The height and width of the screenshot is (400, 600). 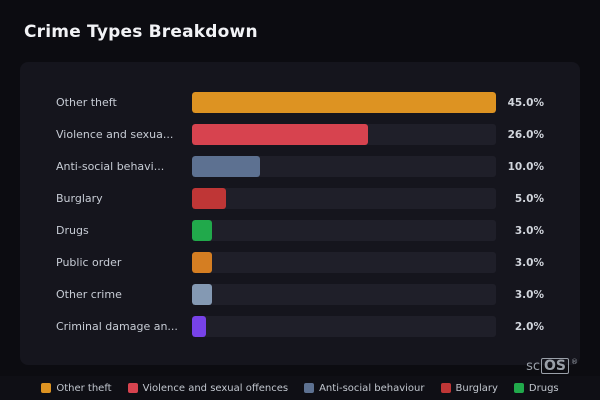 I want to click on chart-row: Criminal damage an... 2.0%, so click(x=297, y=326).